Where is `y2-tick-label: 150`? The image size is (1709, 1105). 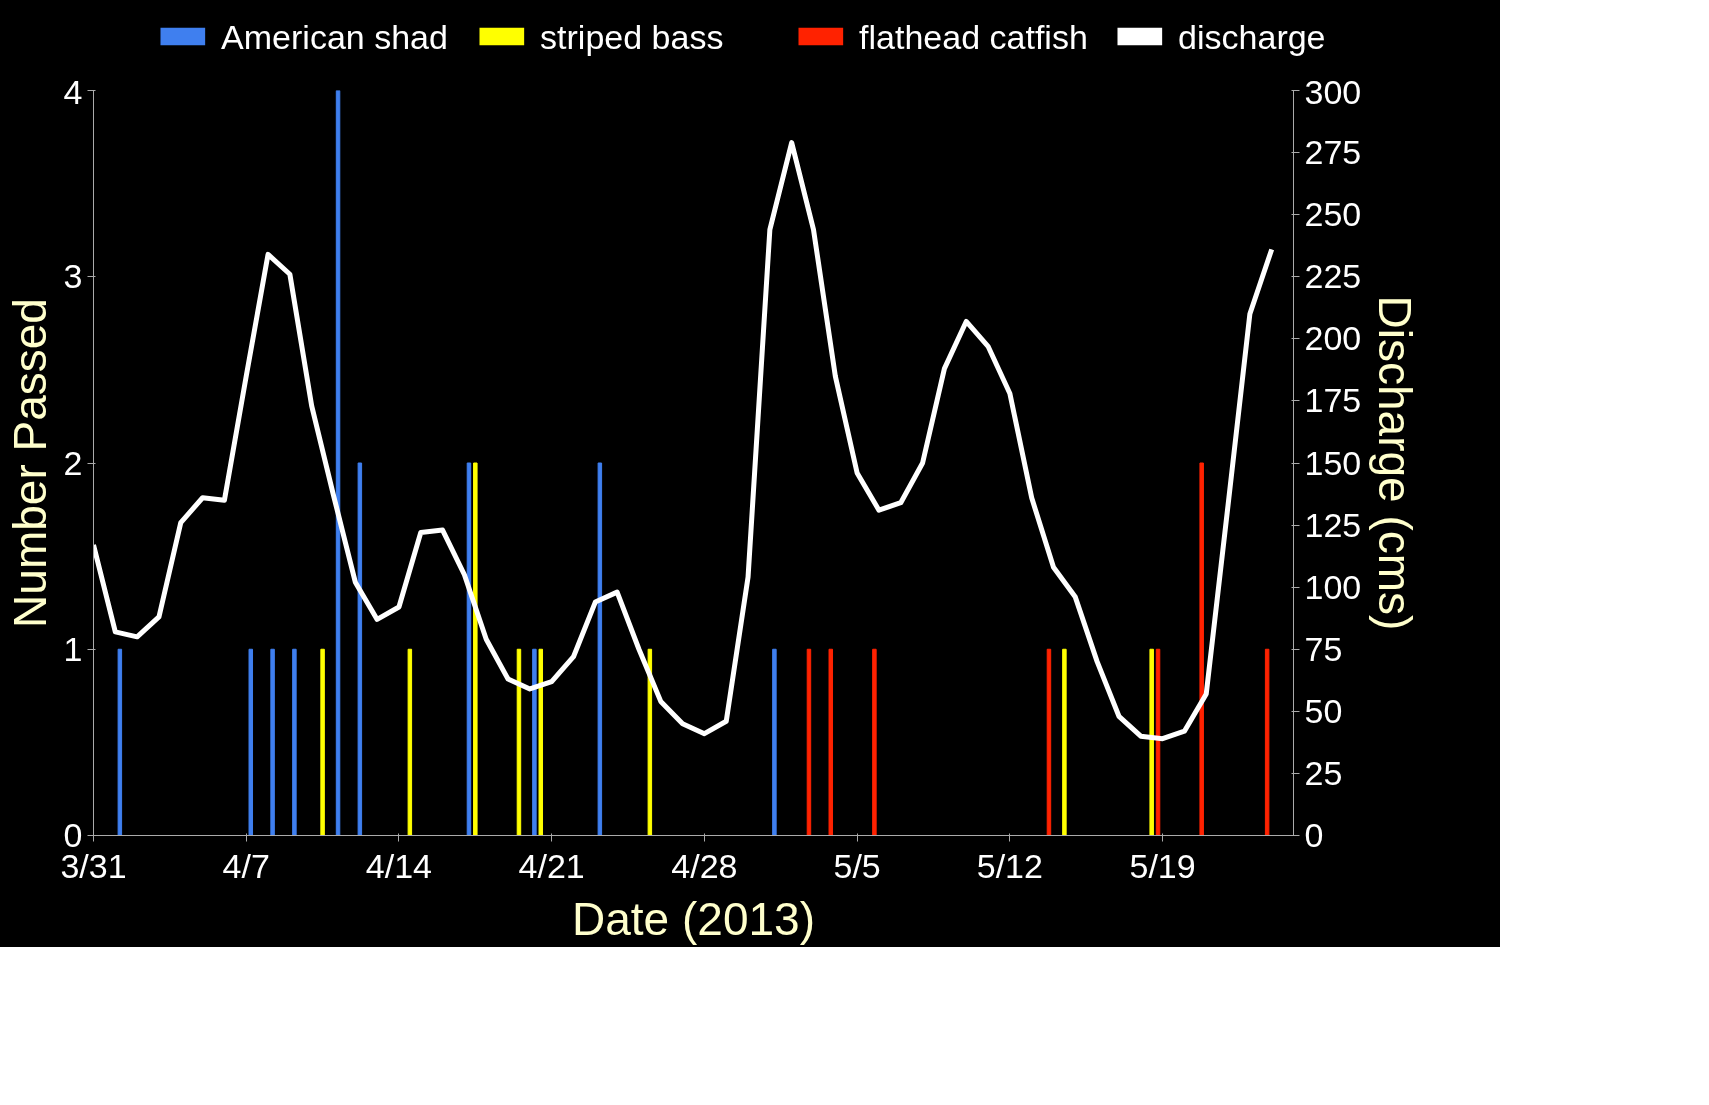
y2-tick-label: 150 is located at coordinates (1333, 462).